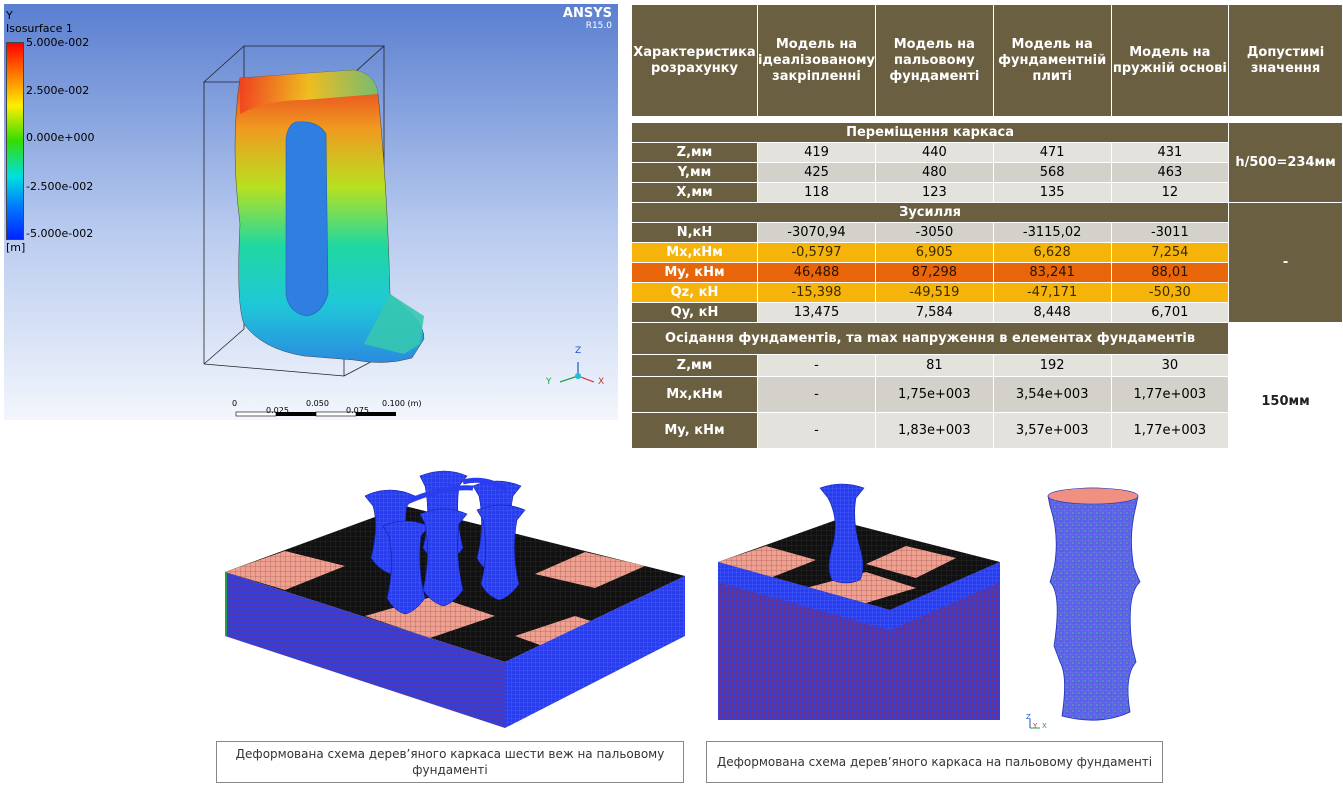  What do you see at coordinates (694, 60) in the screenshot?
I see `header-characteristic: Характеристика розрахунку` at bounding box center [694, 60].